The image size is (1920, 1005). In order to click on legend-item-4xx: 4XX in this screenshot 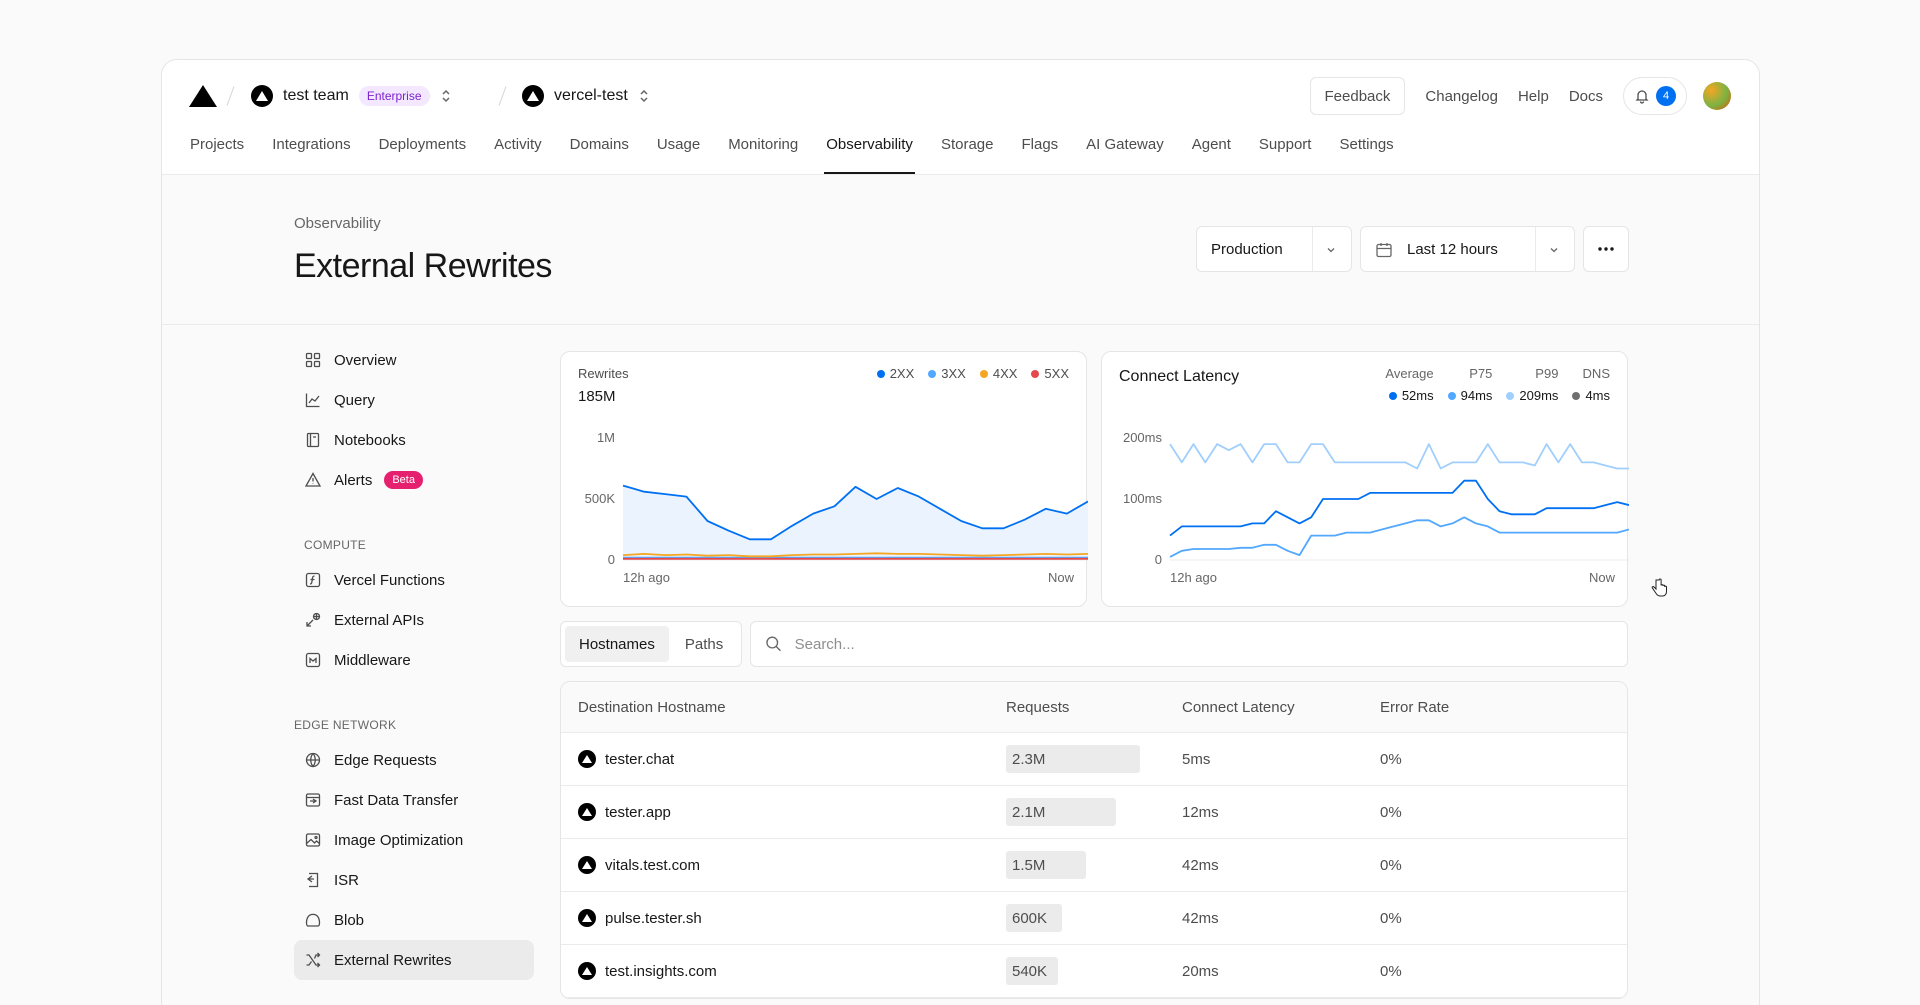, I will do `click(998, 373)`.